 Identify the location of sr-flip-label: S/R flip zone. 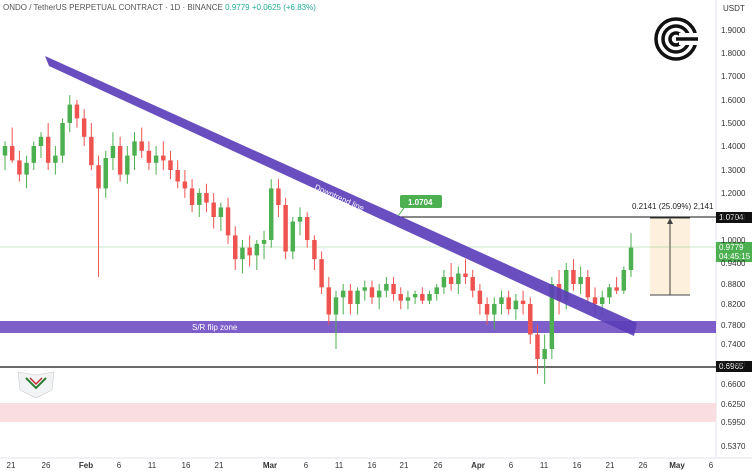
(215, 327).